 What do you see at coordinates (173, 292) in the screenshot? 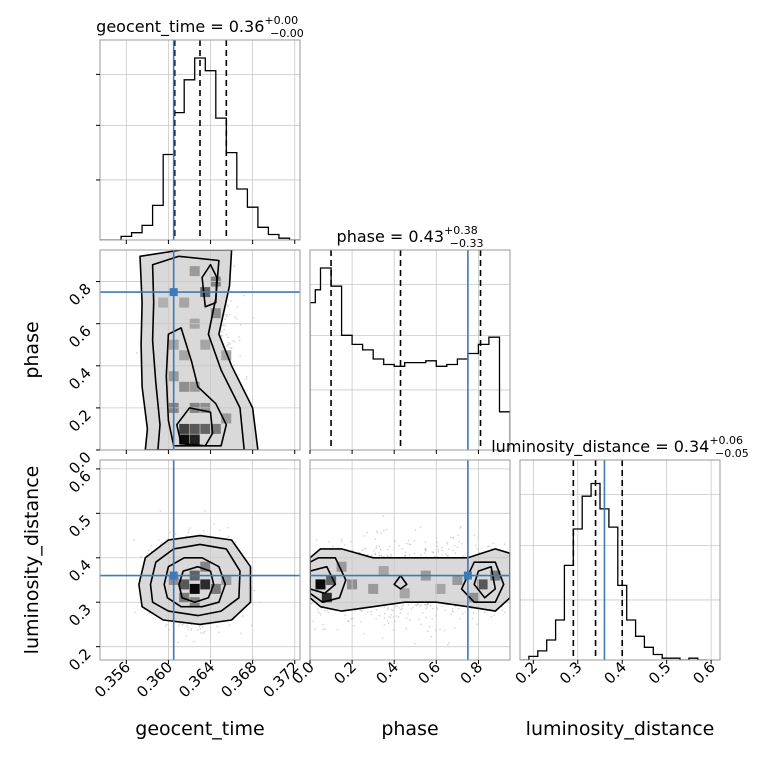
I see `truth-marker` at bounding box center [173, 292].